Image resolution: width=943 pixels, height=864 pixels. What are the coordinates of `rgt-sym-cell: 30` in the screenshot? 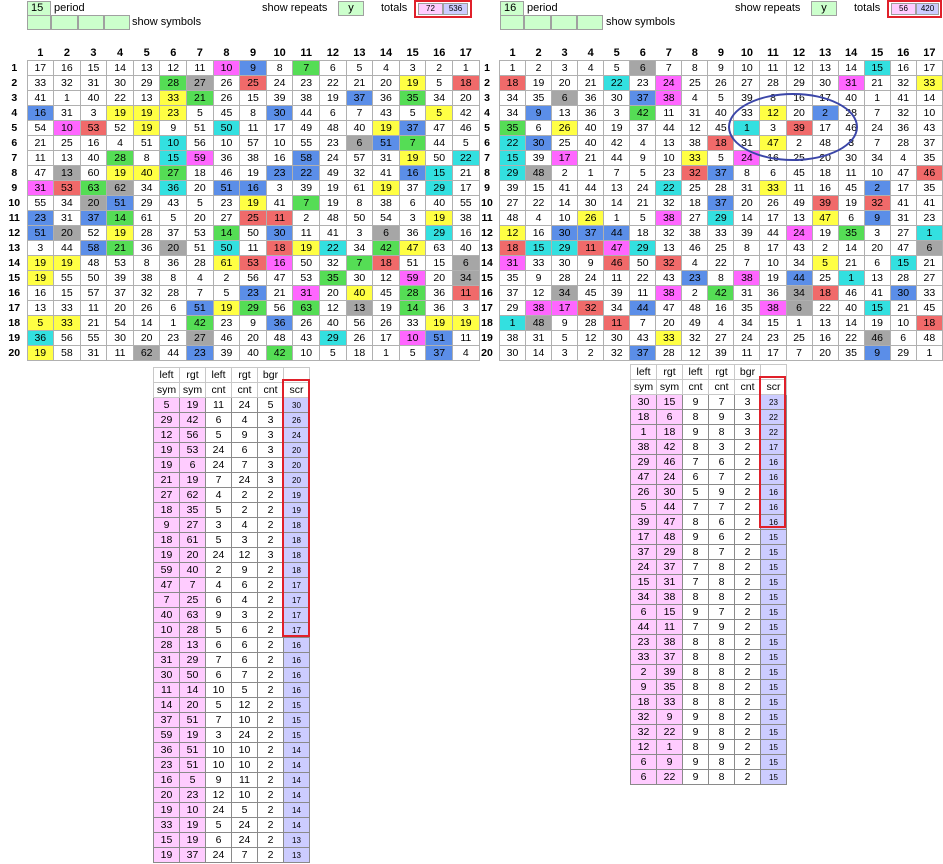 It's located at (669, 492).